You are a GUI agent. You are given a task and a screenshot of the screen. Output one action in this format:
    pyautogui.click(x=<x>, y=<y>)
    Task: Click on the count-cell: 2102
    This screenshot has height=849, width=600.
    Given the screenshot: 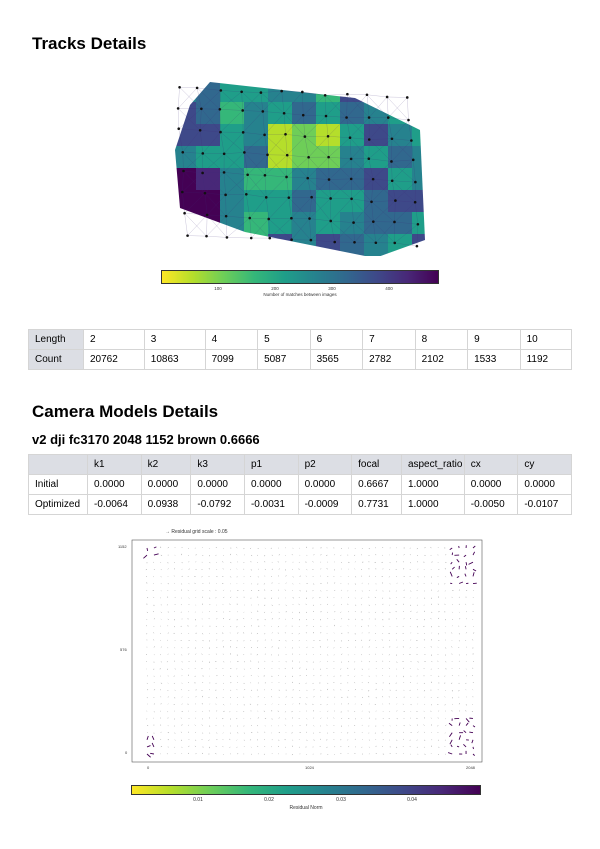 What is the action you would take?
    pyautogui.click(x=441, y=359)
    